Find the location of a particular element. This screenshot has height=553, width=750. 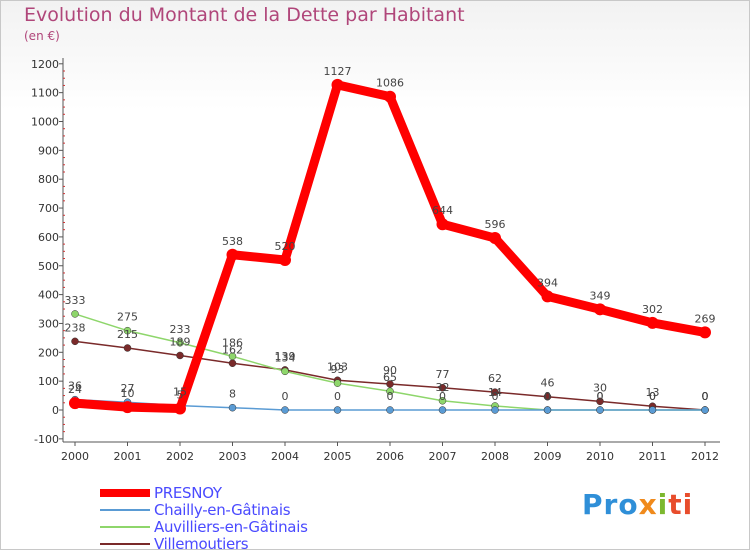

data-label: 596 is located at coordinates (495, 224).